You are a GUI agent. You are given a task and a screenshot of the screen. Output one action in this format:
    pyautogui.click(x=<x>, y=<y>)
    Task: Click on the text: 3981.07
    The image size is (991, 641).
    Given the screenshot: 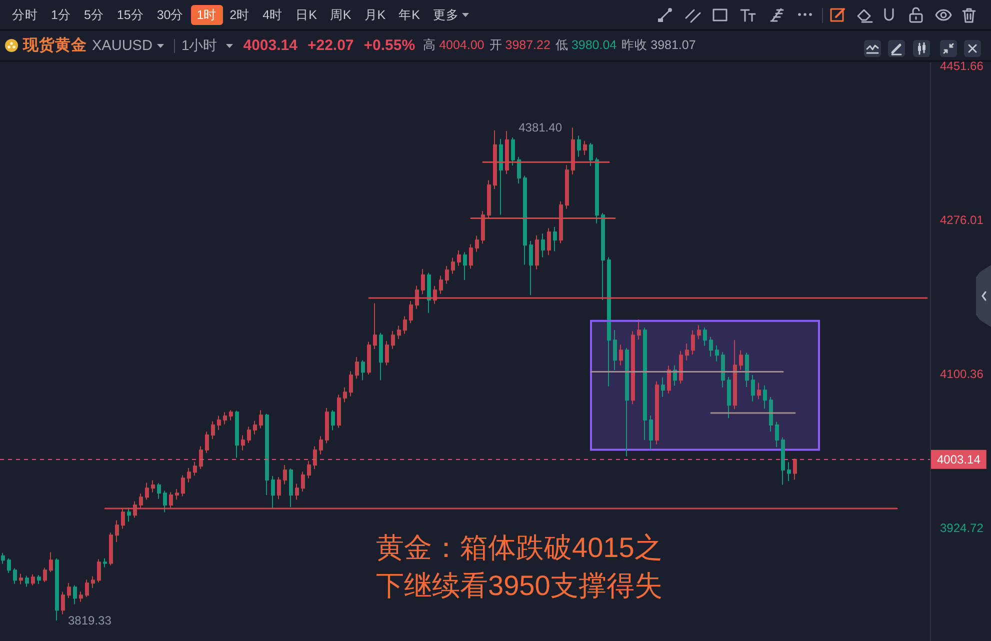 What is the action you would take?
    pyautogui.click(x=673, y=45)
    